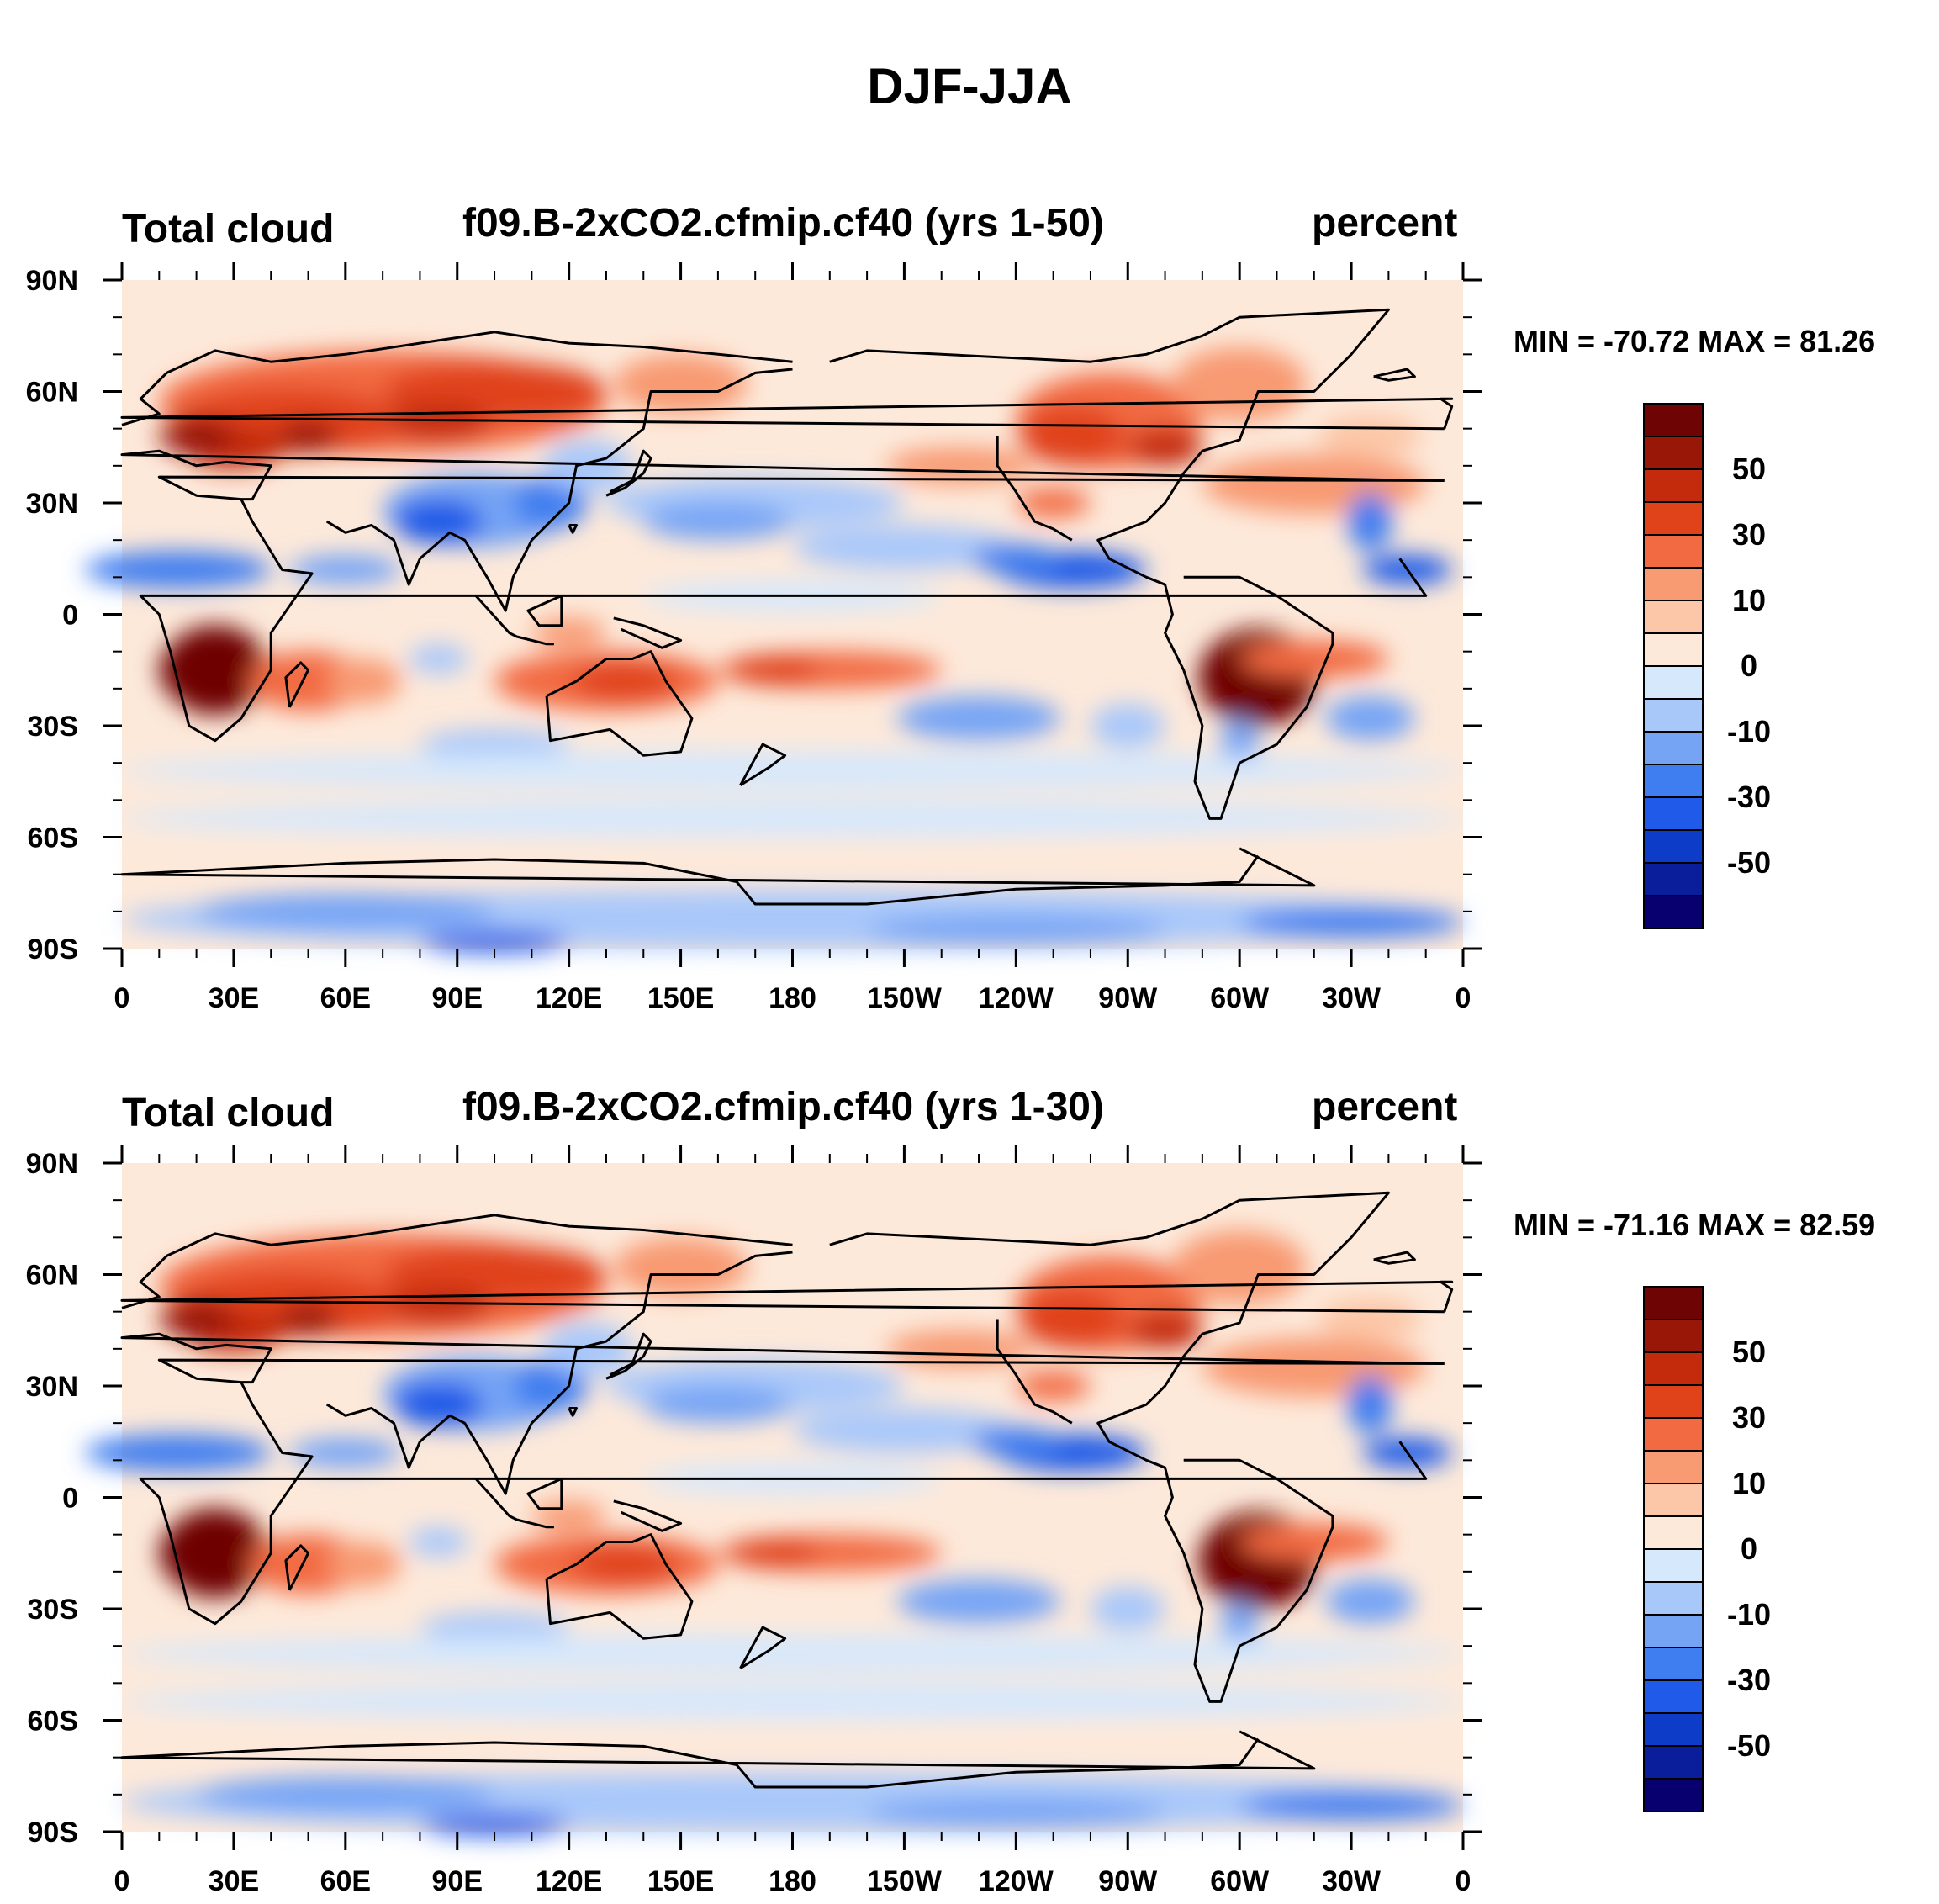 Image resolution: width=1939 pixels, height=1904 pixels. I want to click on ytick-label-0-6: 90S, so click(53, 949).